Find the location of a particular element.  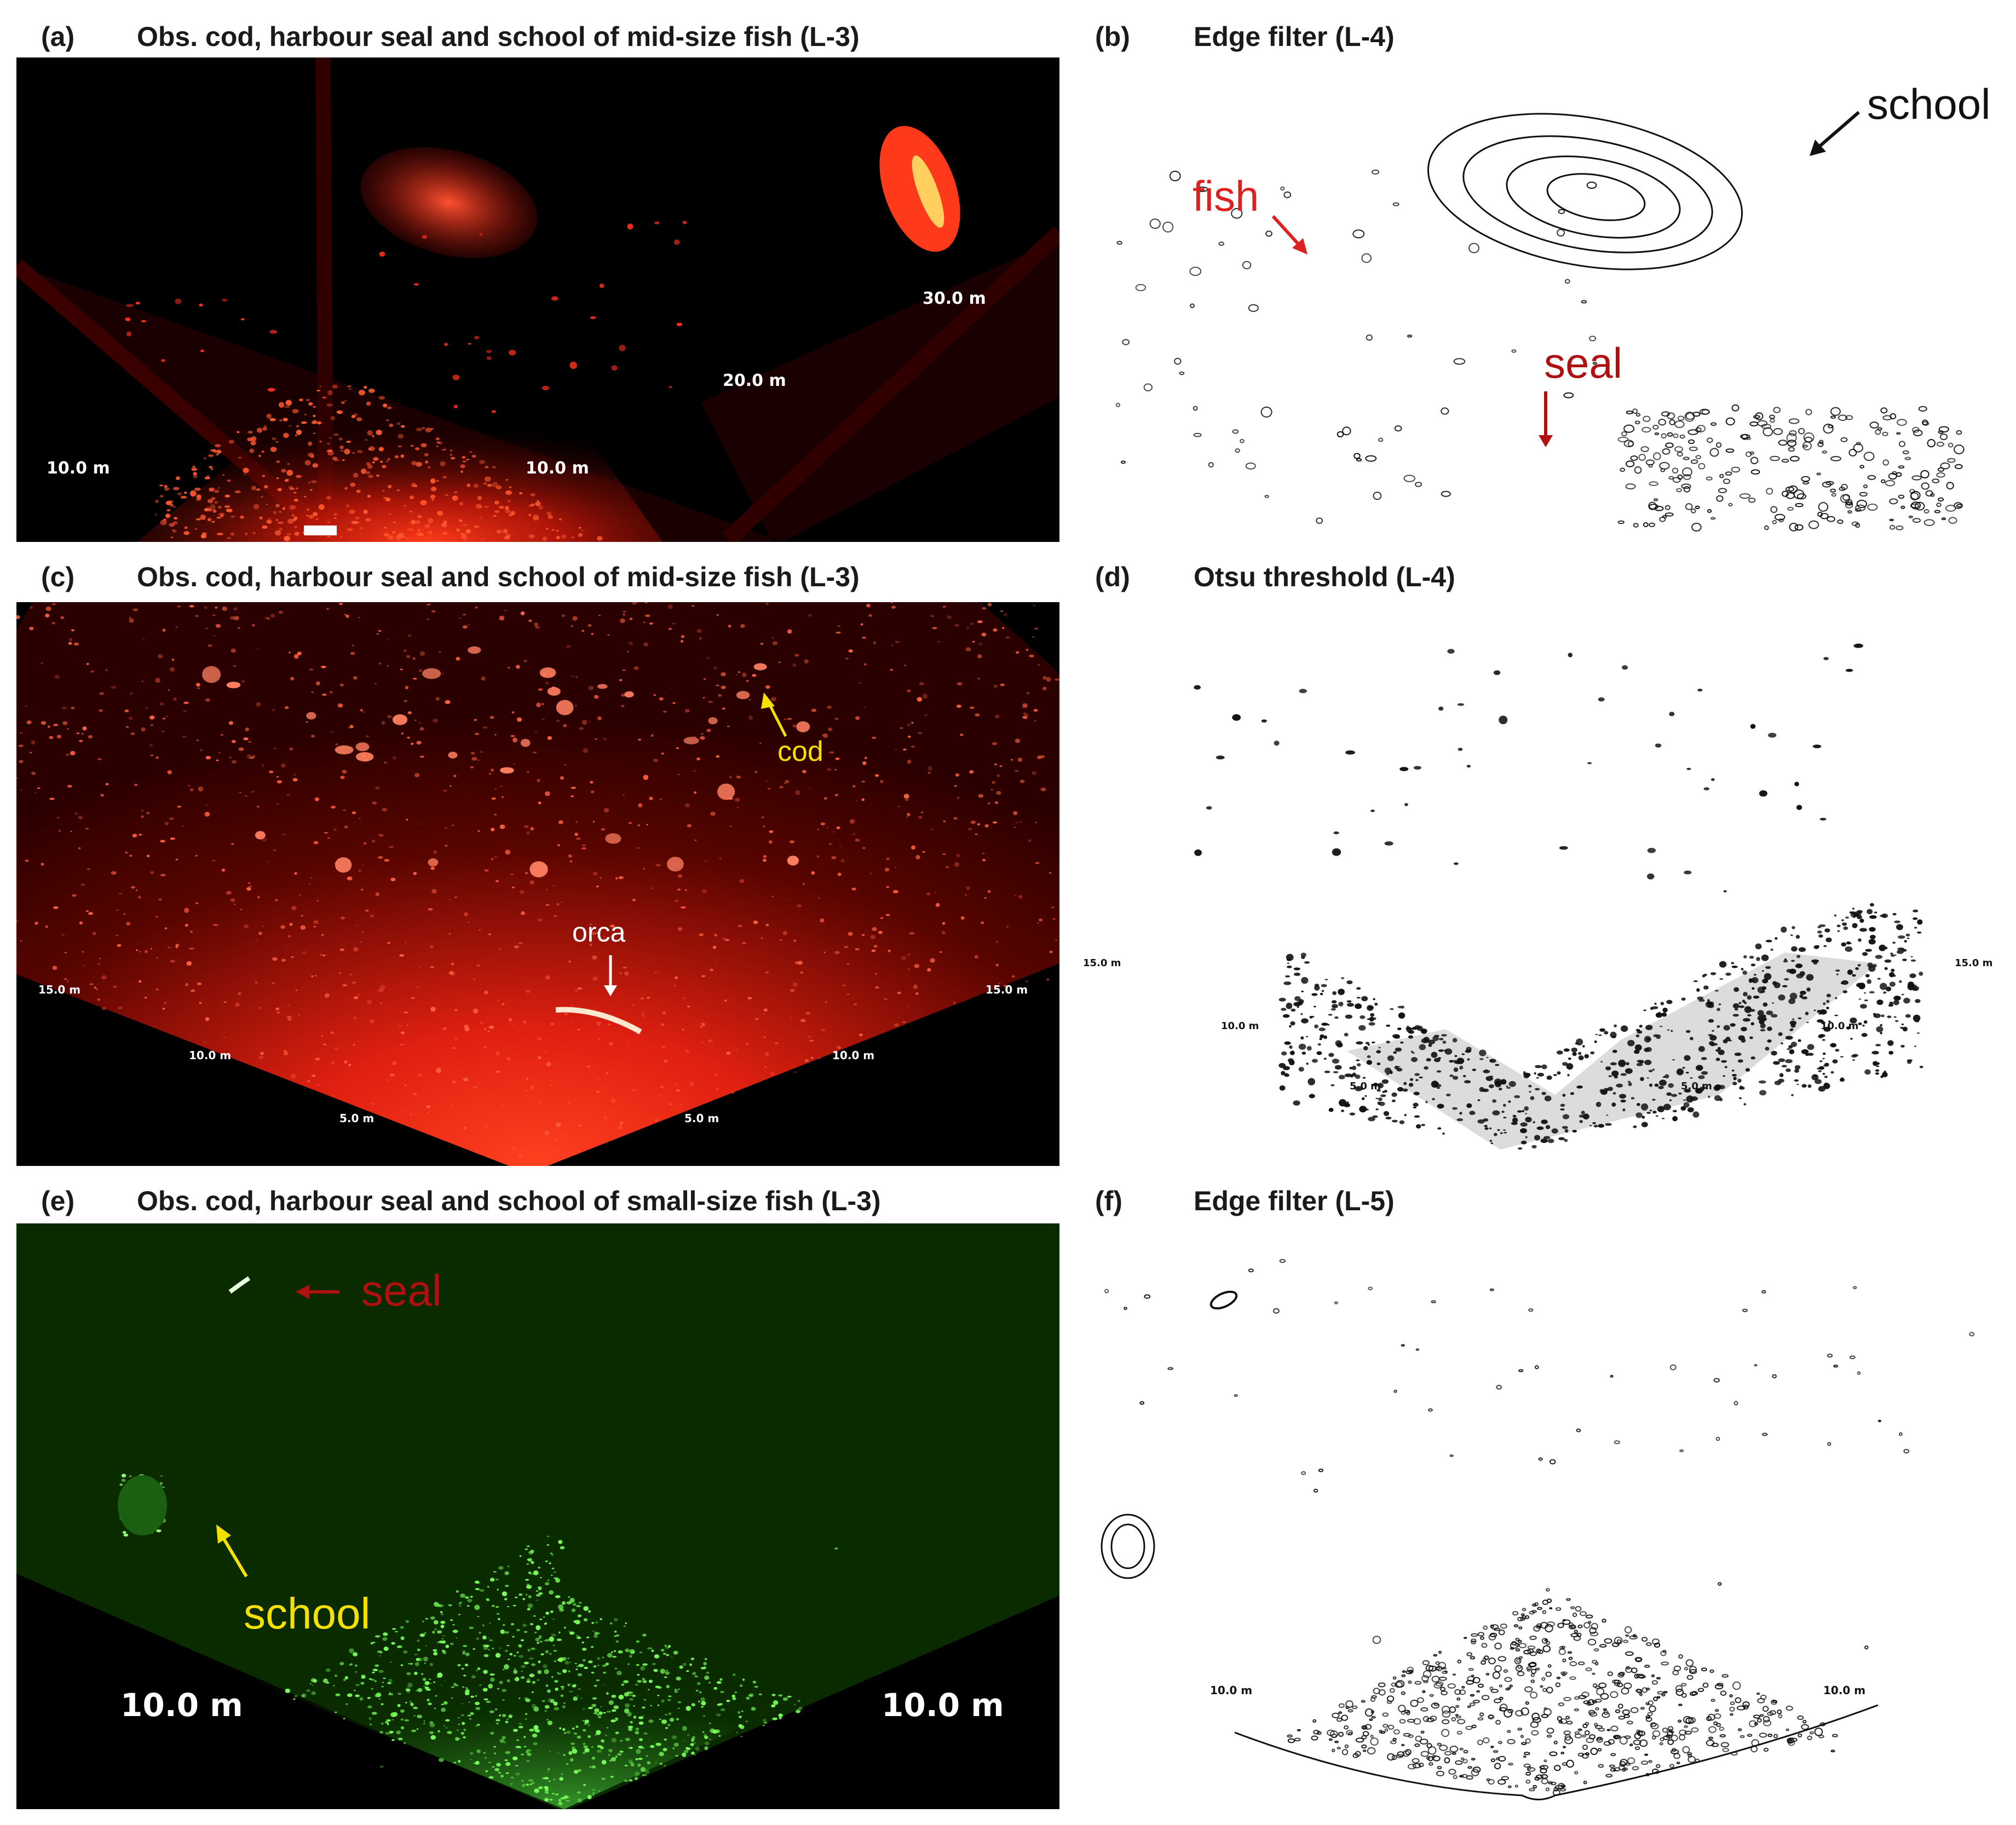

panel-b-school-arrow is located at coordinates (1835, 133).